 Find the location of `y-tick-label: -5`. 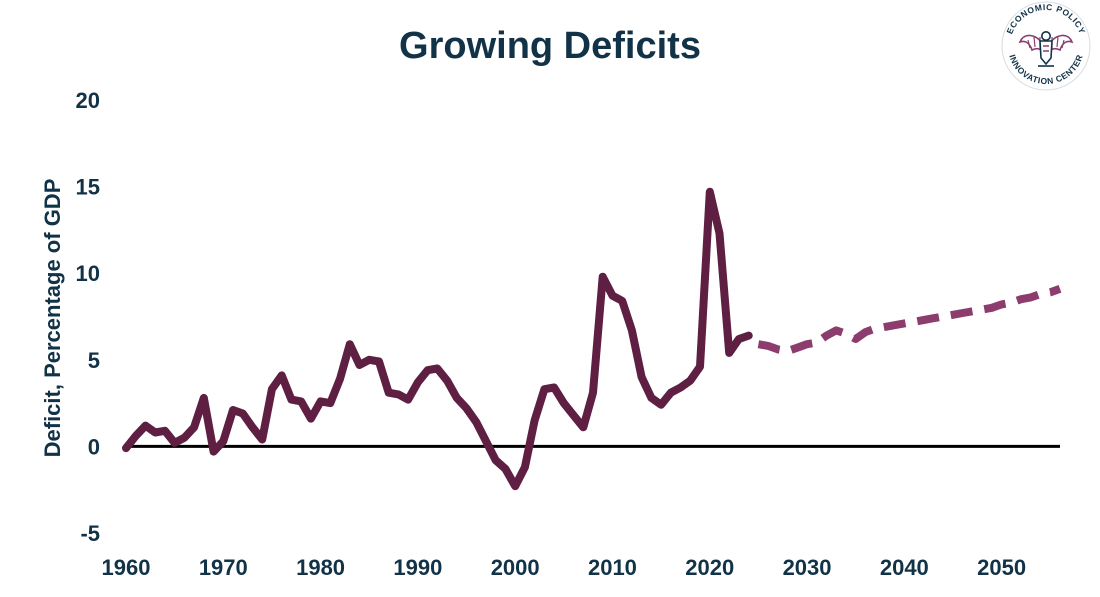

y-tick-label: -5 is located at coordinates (90, 533).